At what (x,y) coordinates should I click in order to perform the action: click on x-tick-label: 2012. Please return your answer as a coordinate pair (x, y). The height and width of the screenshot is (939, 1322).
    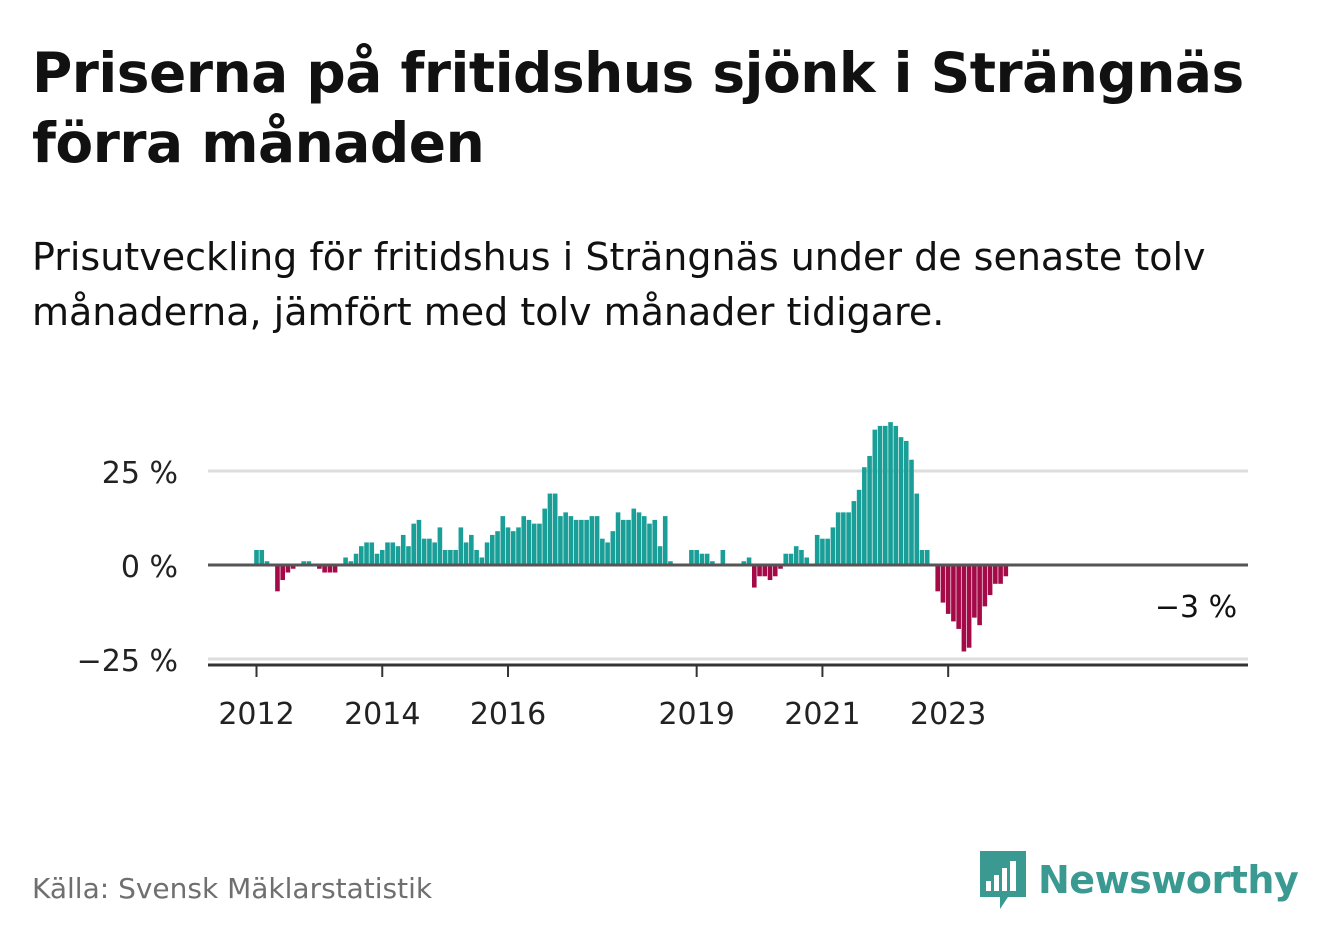
    Looking at the image, I should click on (256, 714).